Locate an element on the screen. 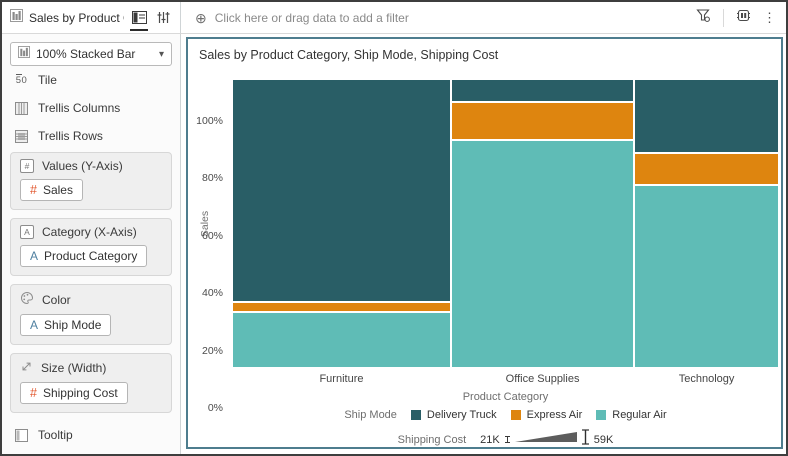  legend-item-regular-air: Regular Air is located at coordinates (631, 415).